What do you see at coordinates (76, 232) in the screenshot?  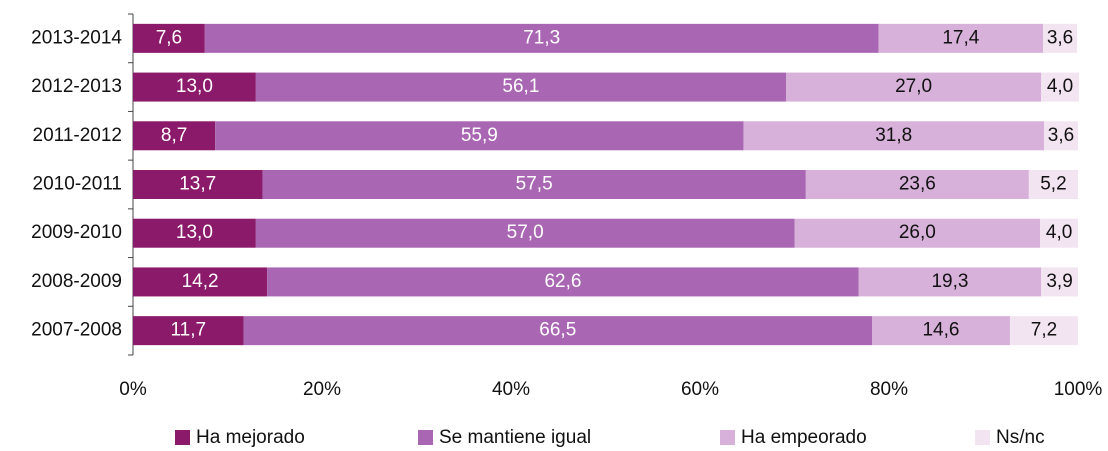 I see `y-tick-label: 2009-2010` at bounding box center [76, 232].